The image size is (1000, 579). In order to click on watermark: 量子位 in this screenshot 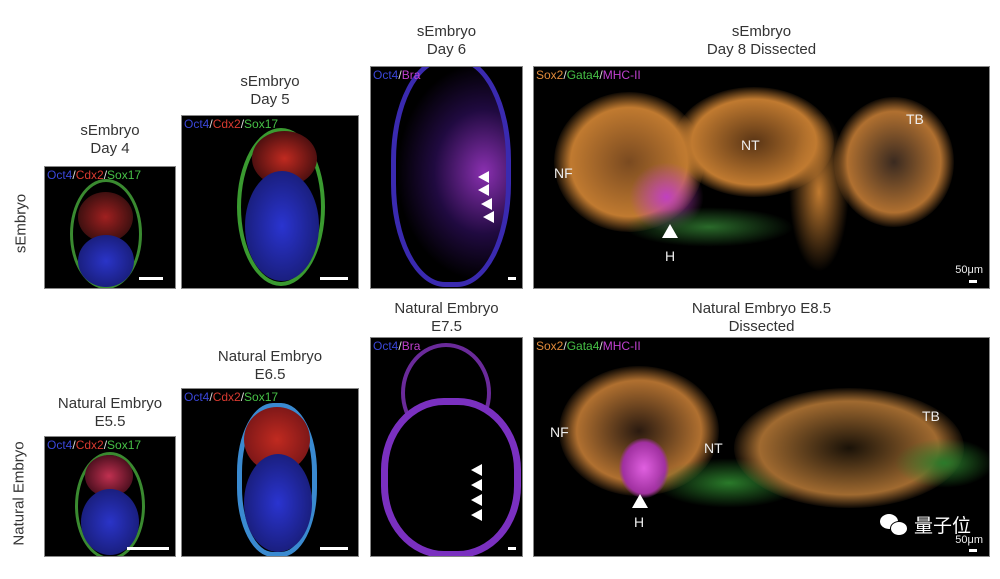, I will do `click(925, 524)`.